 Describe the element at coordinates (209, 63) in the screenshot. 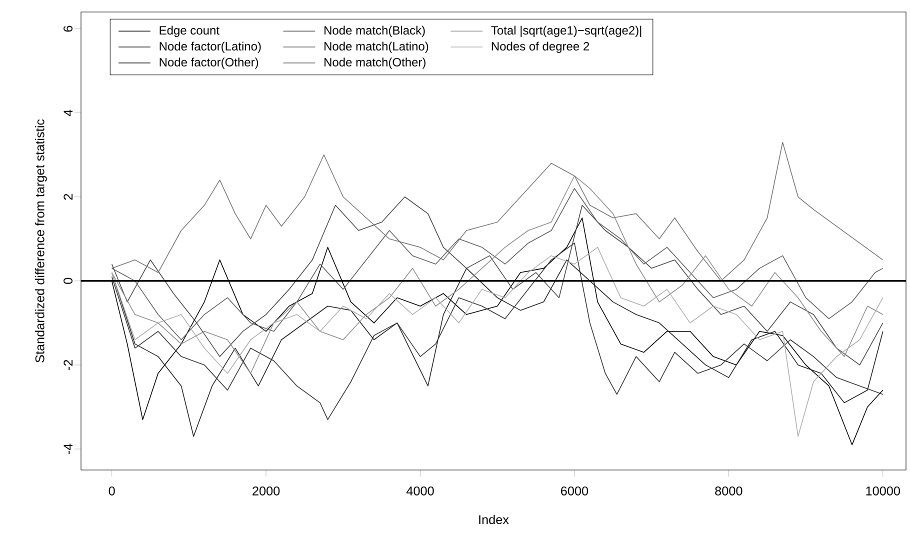

I see `legend-label: Node factor(Other)` at that location.